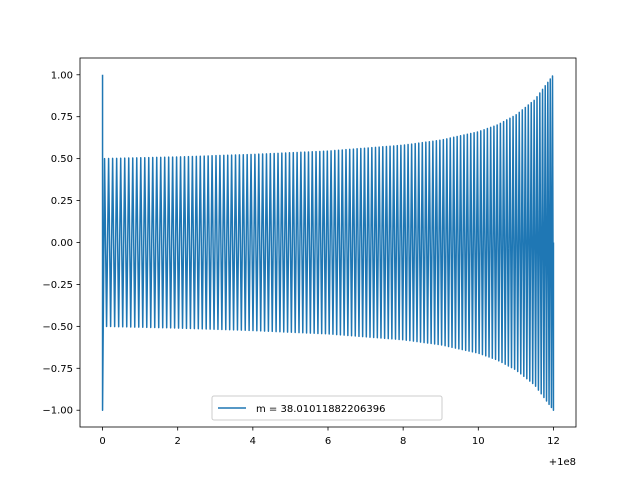 The image size is (640, 480). Describe the element at coordinates (57, 411) in the screenshot. I see `y-tick-label: −1.00` at that location.